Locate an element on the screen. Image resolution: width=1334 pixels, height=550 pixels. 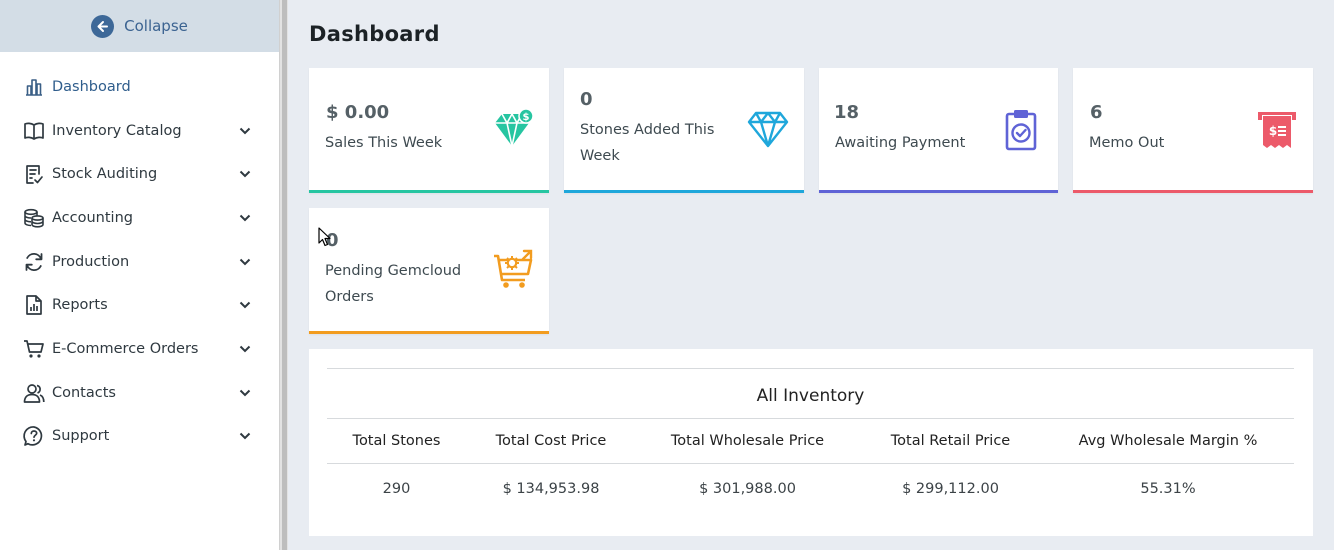
table-cell: $ 301,988.00 is located at coordinates (747, 489).